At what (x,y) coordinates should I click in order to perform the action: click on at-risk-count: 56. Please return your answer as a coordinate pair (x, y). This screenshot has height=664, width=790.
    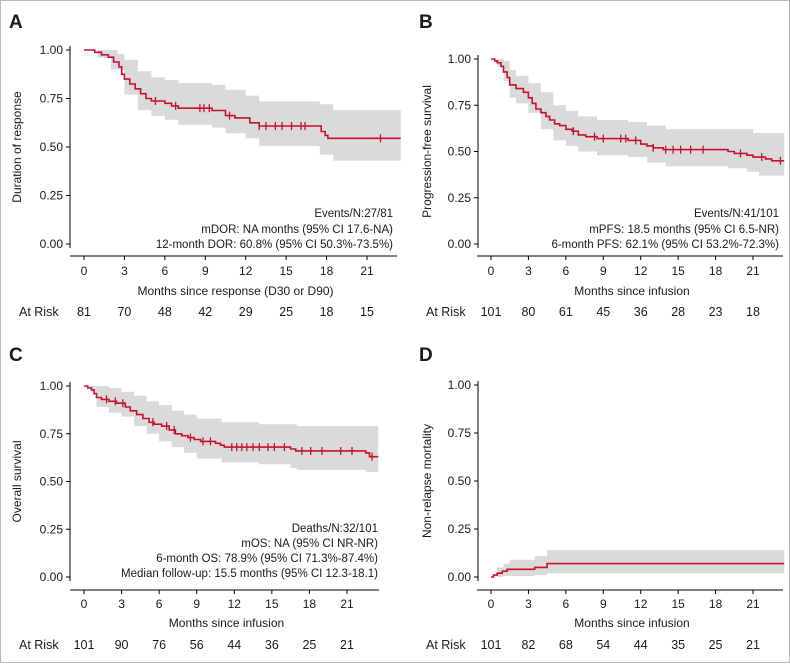
    Looking at the image, I should click on (197, 645).